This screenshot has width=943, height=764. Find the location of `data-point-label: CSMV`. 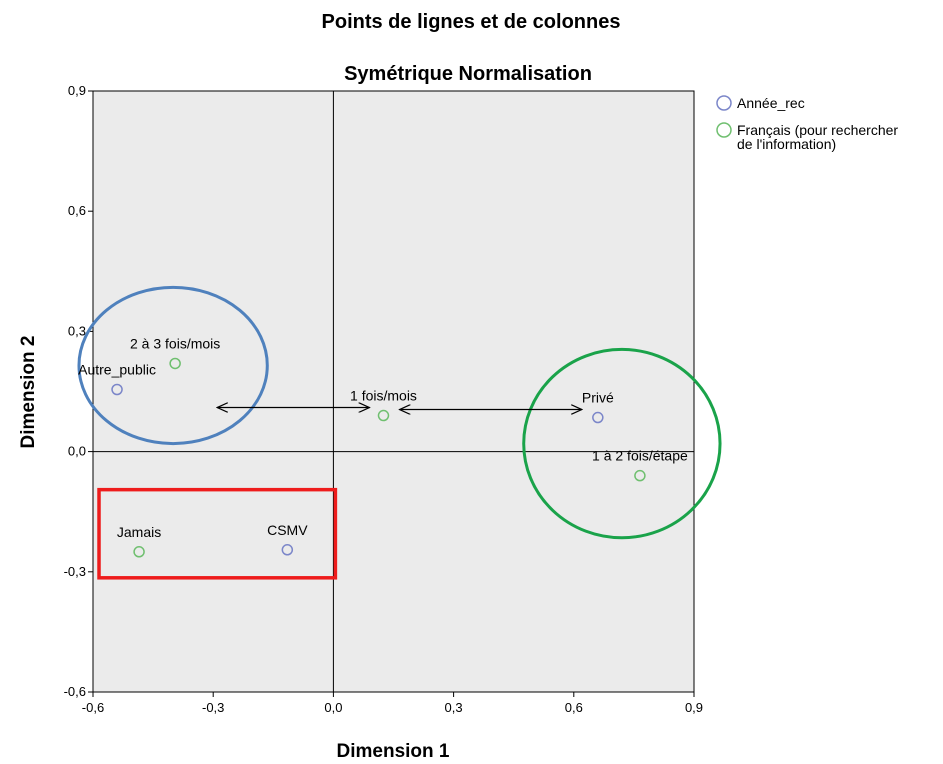

data-point-label: CSMV is located at coordinates (287, 530).